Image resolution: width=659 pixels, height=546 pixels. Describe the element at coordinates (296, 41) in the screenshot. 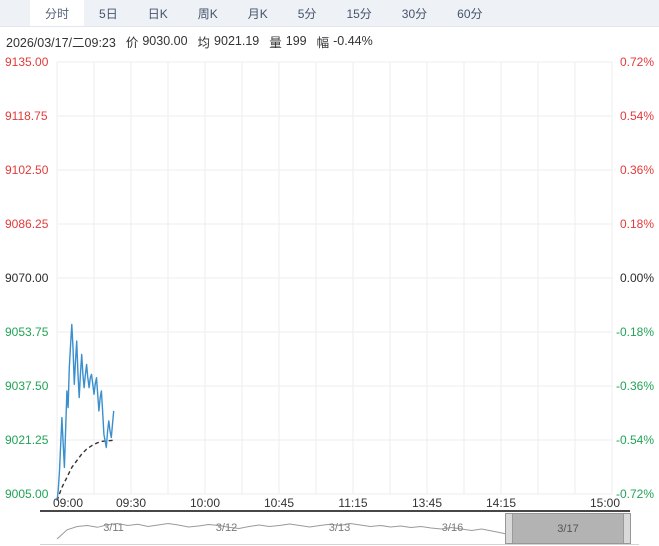

I see `volume-value: 199` at that location.